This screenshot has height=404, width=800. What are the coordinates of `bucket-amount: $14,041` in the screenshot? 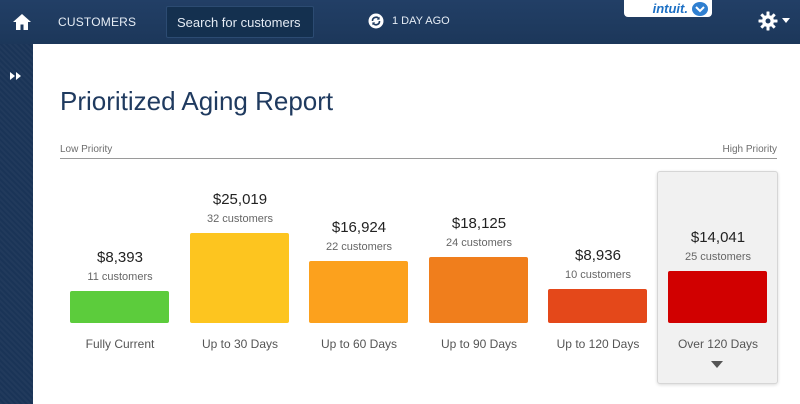 It's located at (718, 237).